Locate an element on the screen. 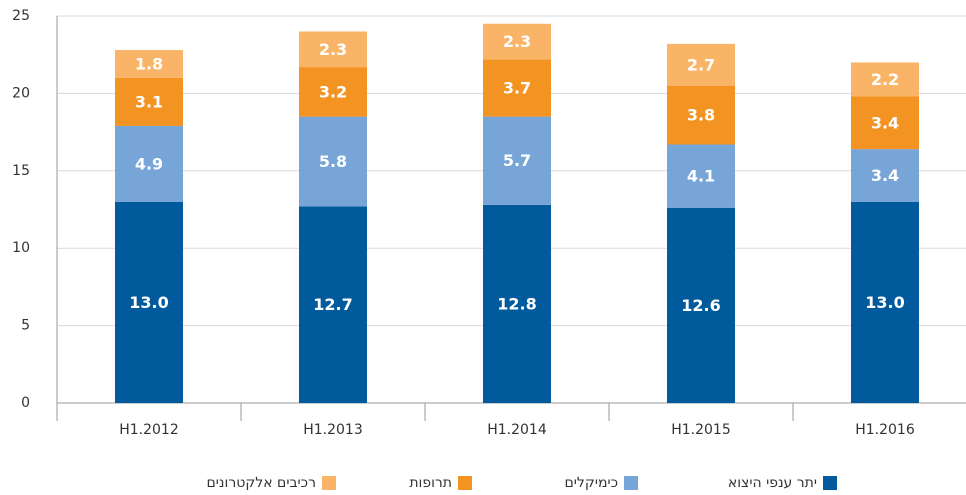  x-tick-label: H1.2015 is located at coordinates (701, 430).